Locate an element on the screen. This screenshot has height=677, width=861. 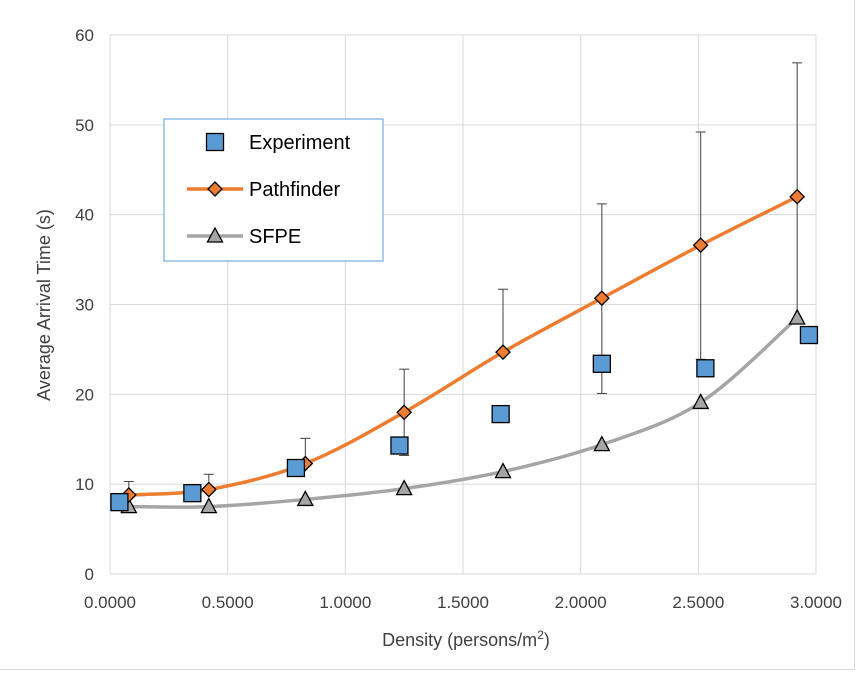
x-axis-title-superscript: 2 is located at coordinates (540, 635).